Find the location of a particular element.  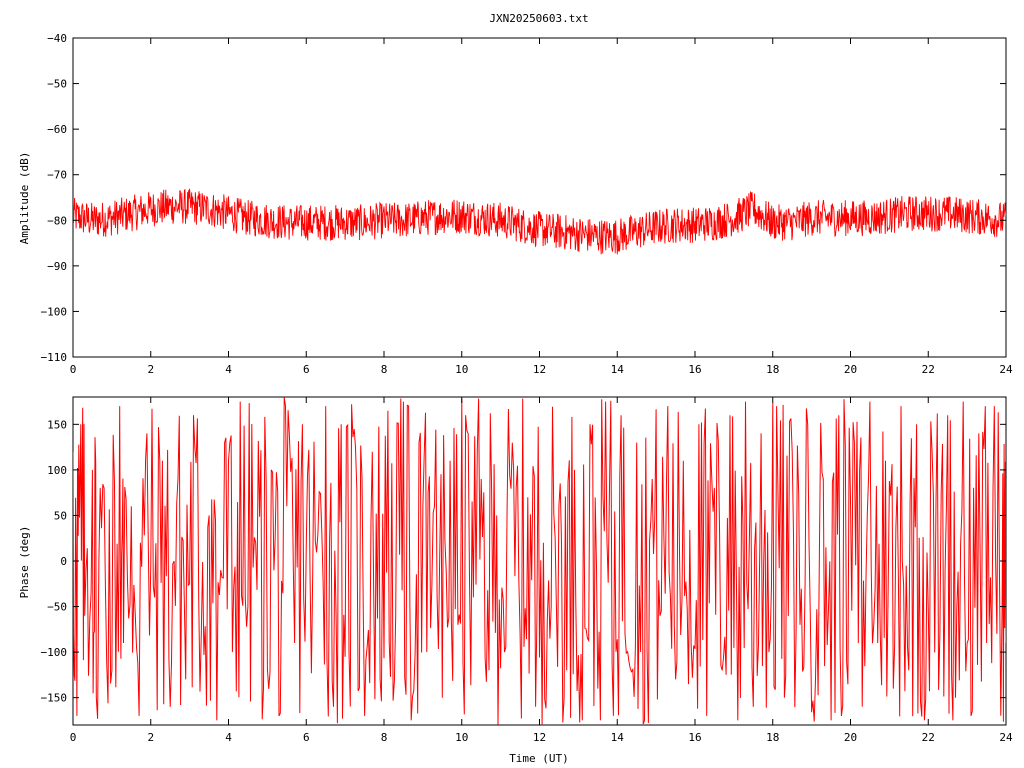

amplitude-x-tick-label: 18 is located at coordinates (772, 369).